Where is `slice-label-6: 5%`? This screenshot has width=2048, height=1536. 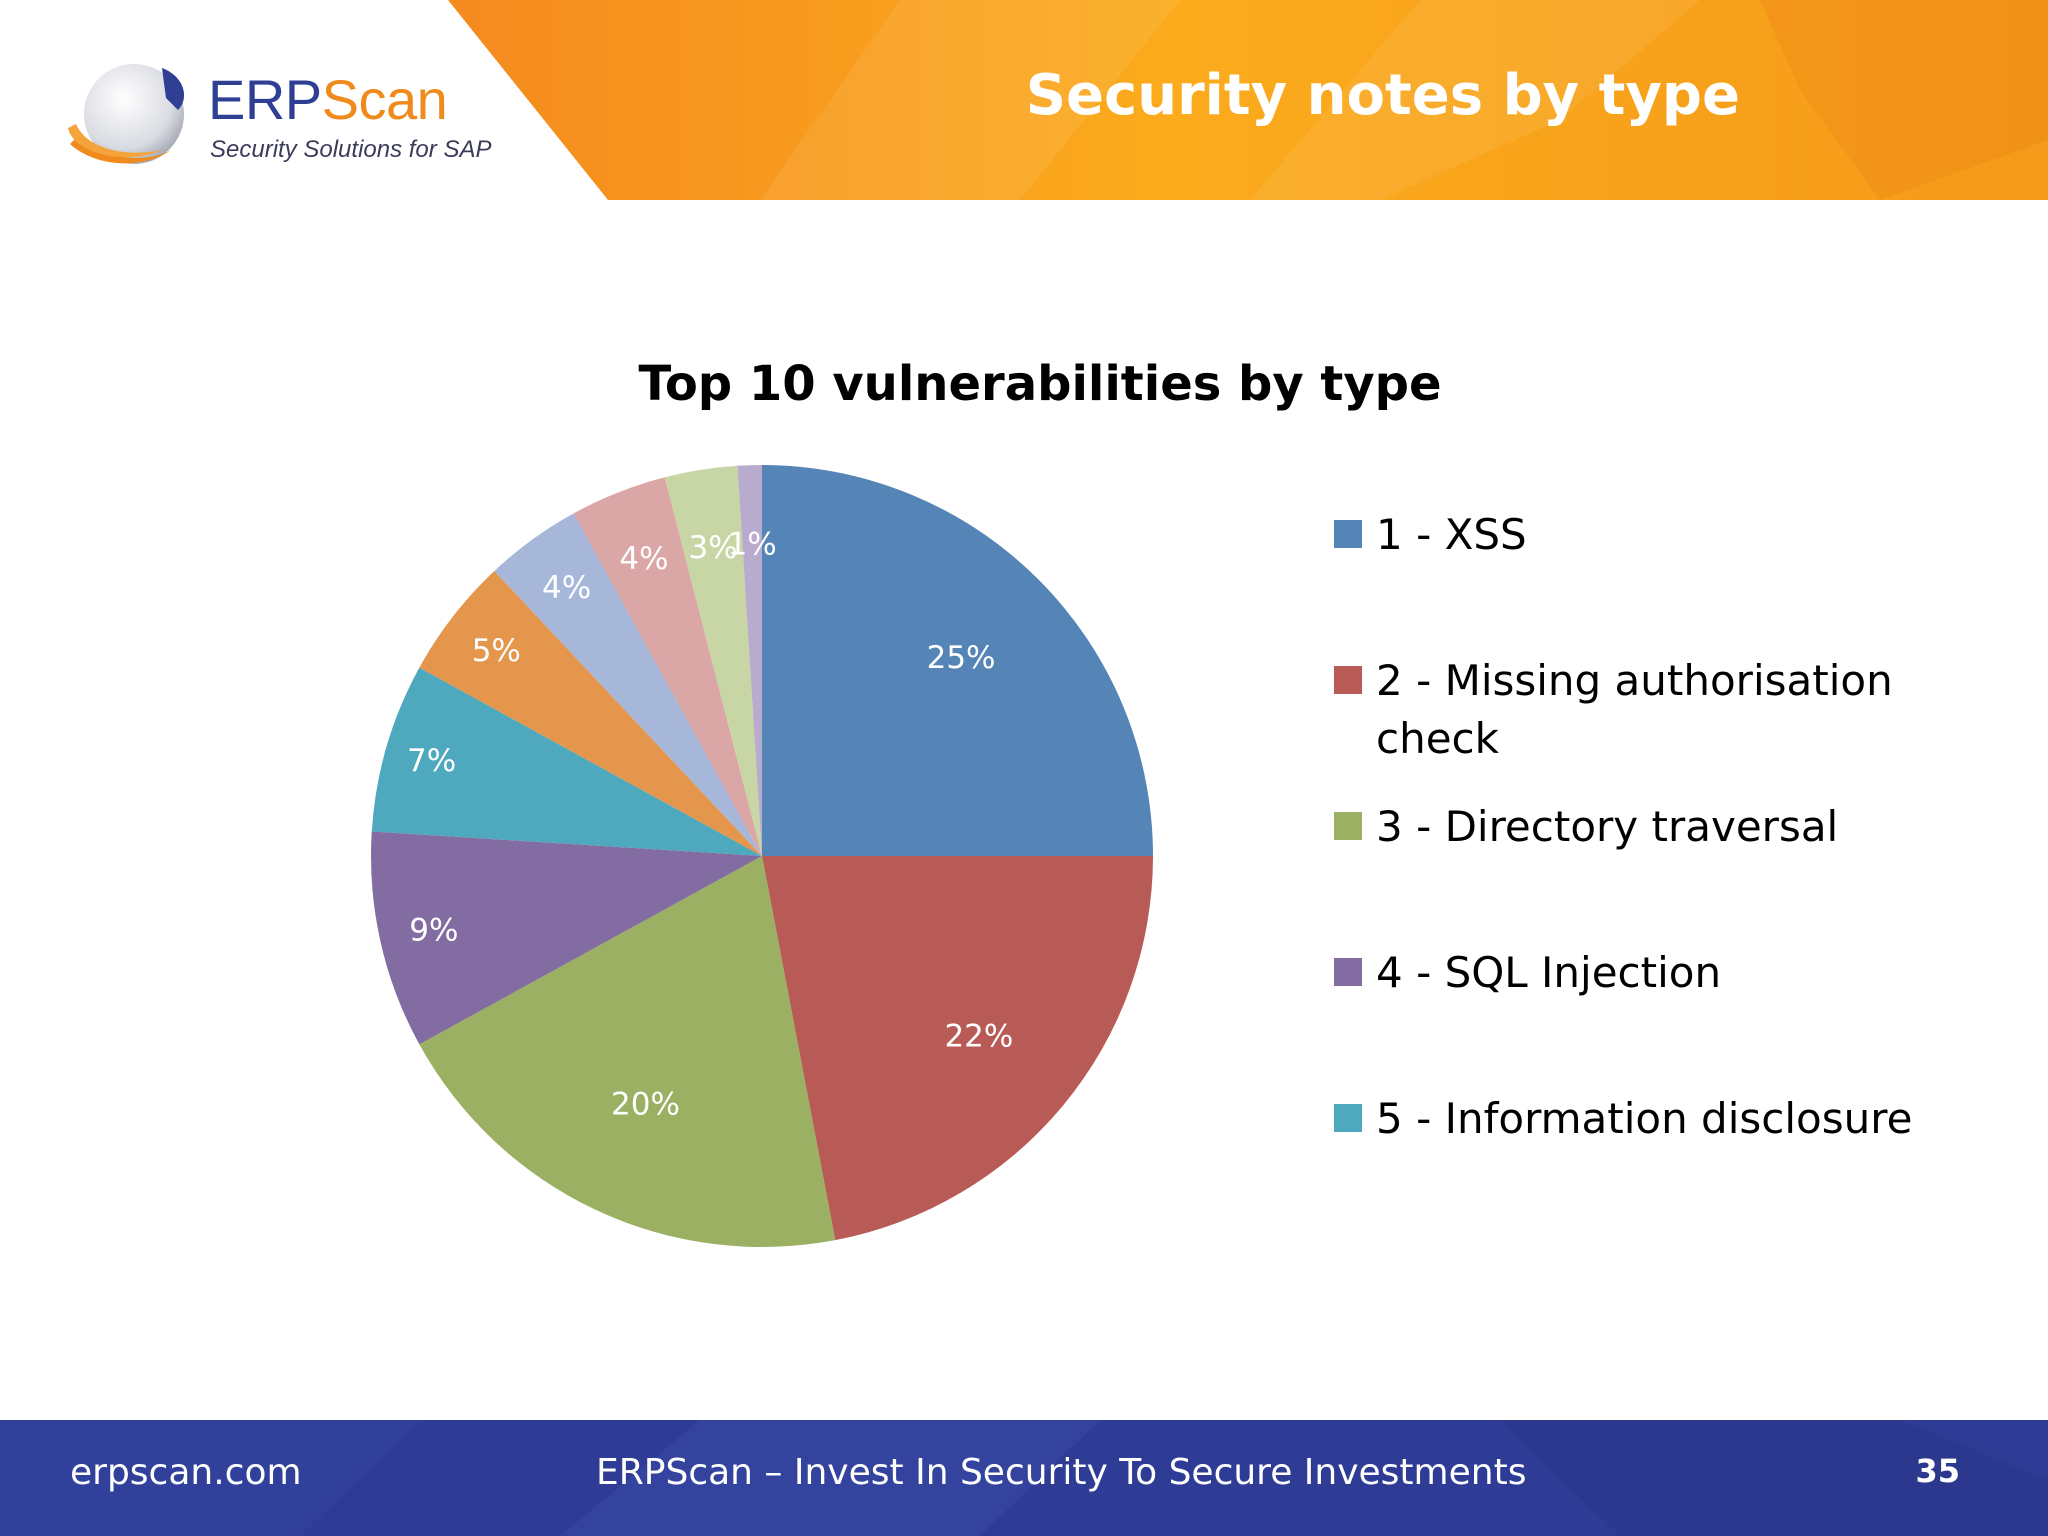
slice-label-6: 5% is located at coordinates (496, 651).